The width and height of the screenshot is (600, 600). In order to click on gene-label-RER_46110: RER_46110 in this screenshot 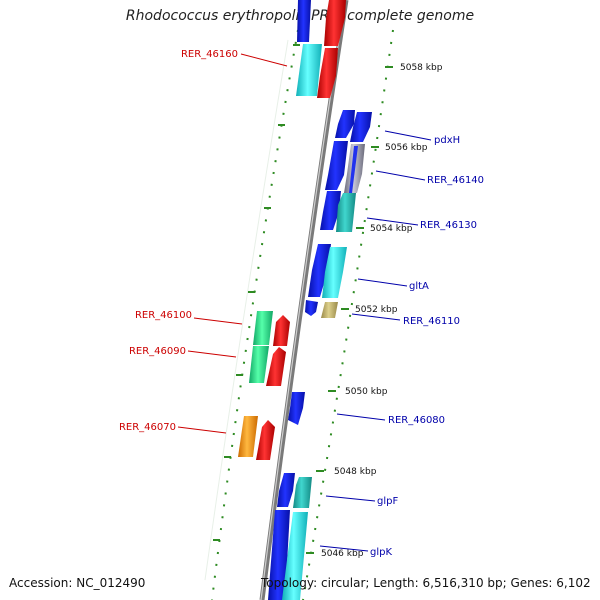, I will do `click(431, 321)`.